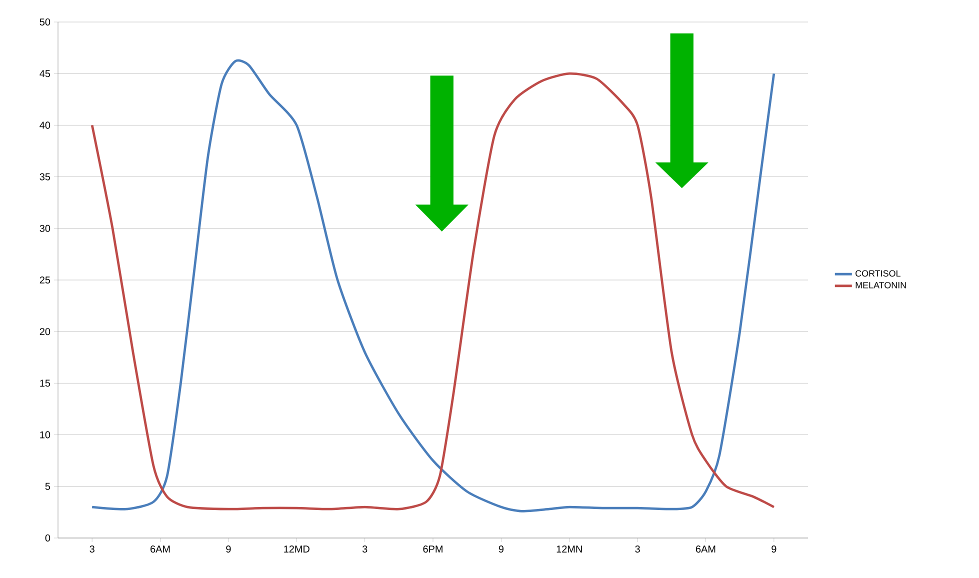 The width and height of the screenshot is (979, 578). Describe the element at coordinates (878, 273) in the screenshot. I see `legend-label: CORTISOL` at that location.